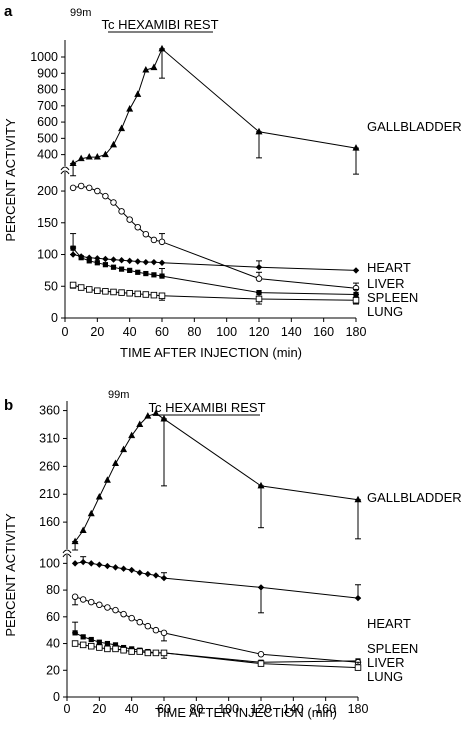 The image size is (465, 735). What do you see at coordinates (67, 551) in the screenshot?
I see `panel-b-axis-break-mark` at bounding box center [67, 551].